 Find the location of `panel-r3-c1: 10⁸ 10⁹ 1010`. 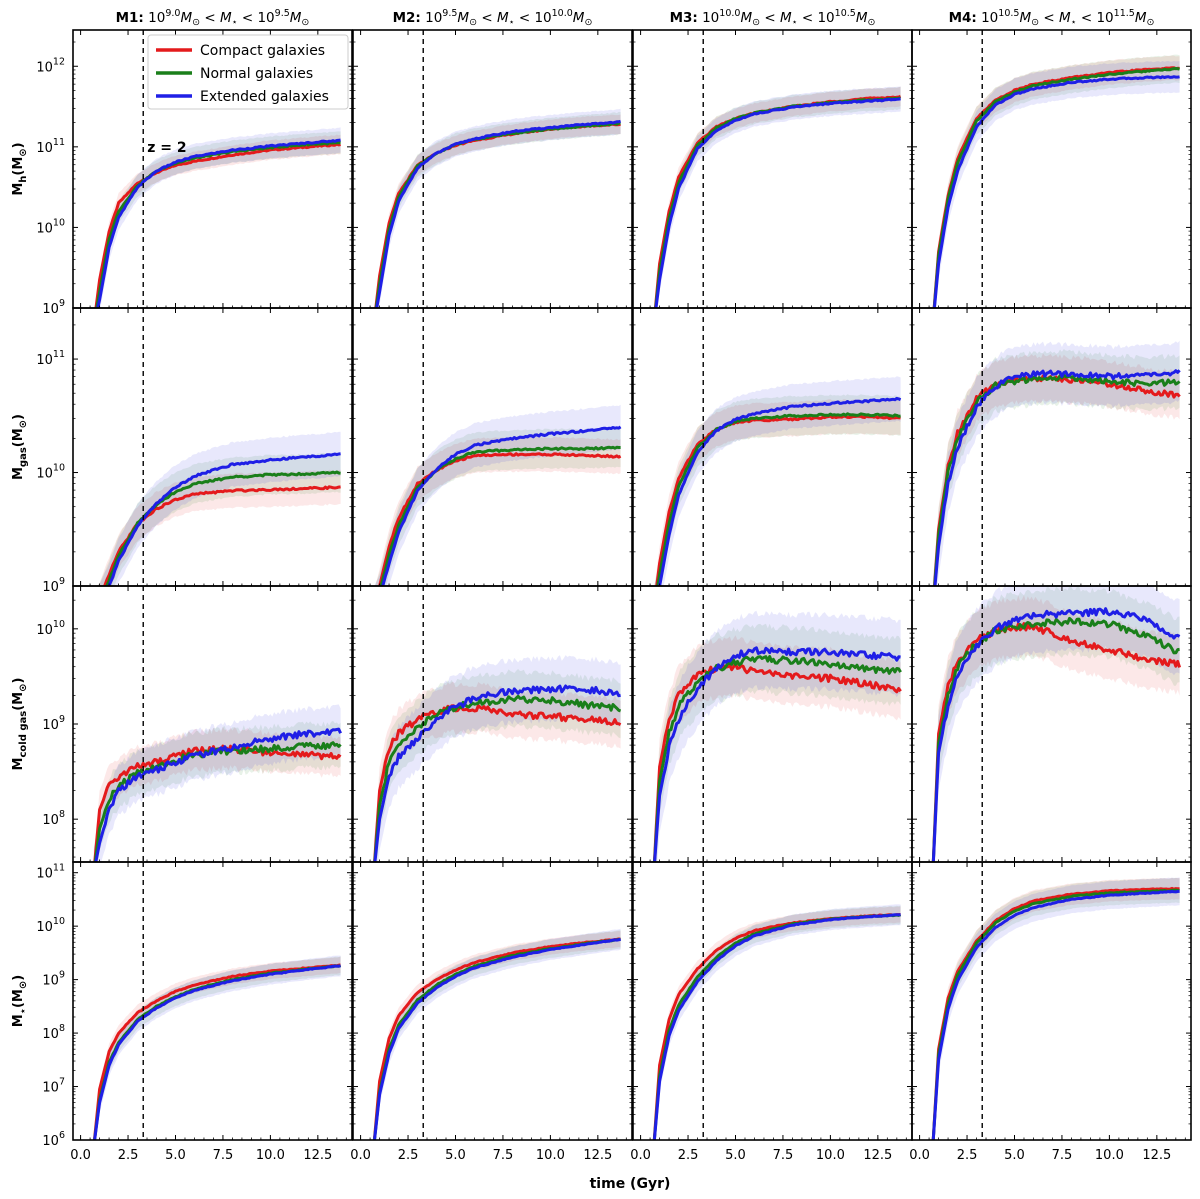

panel-r3-c1: 10⁸ 10⁹ 1010 is located at coordinates (194, 724).